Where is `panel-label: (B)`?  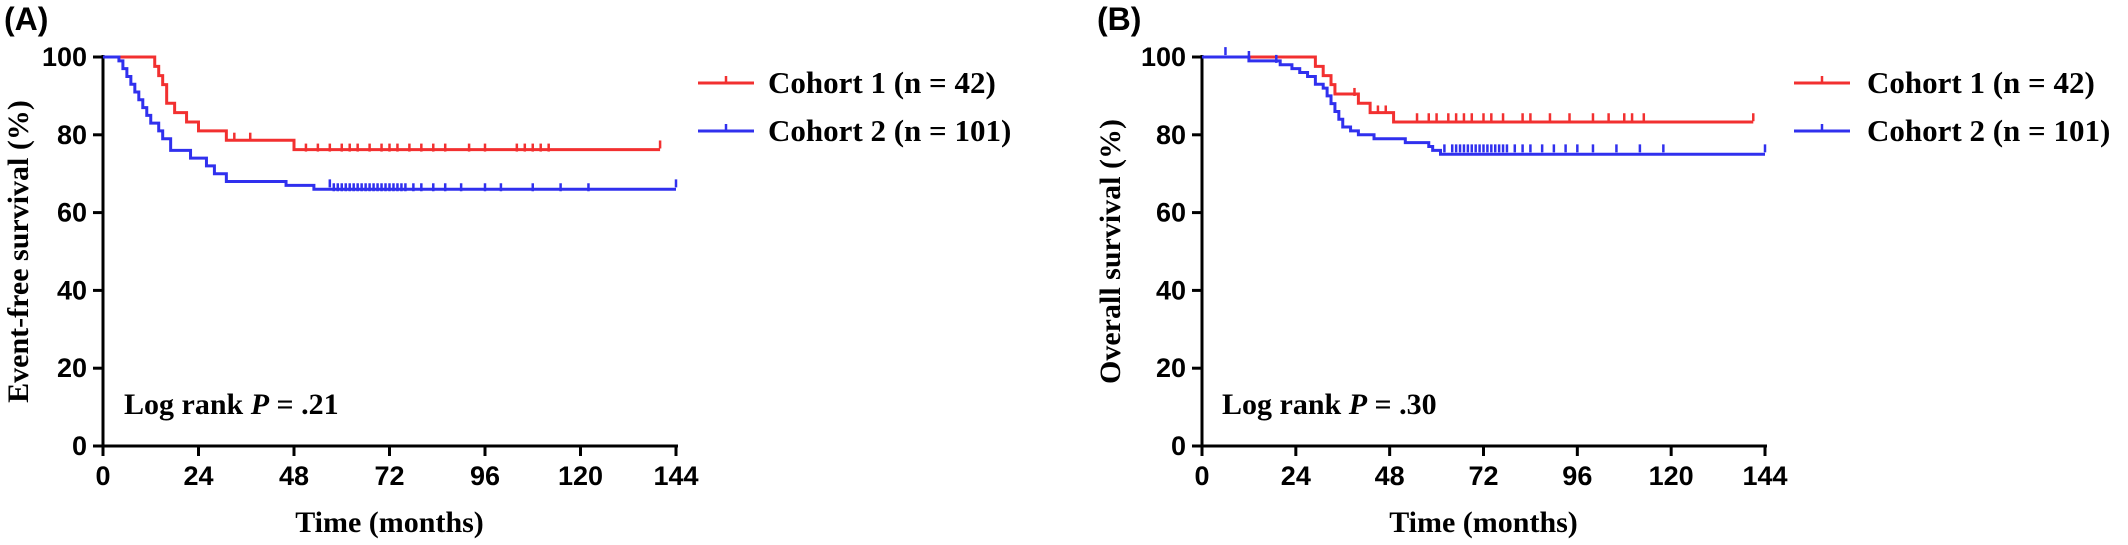 panel-label: (B) is located at coordinates (1119, 19).